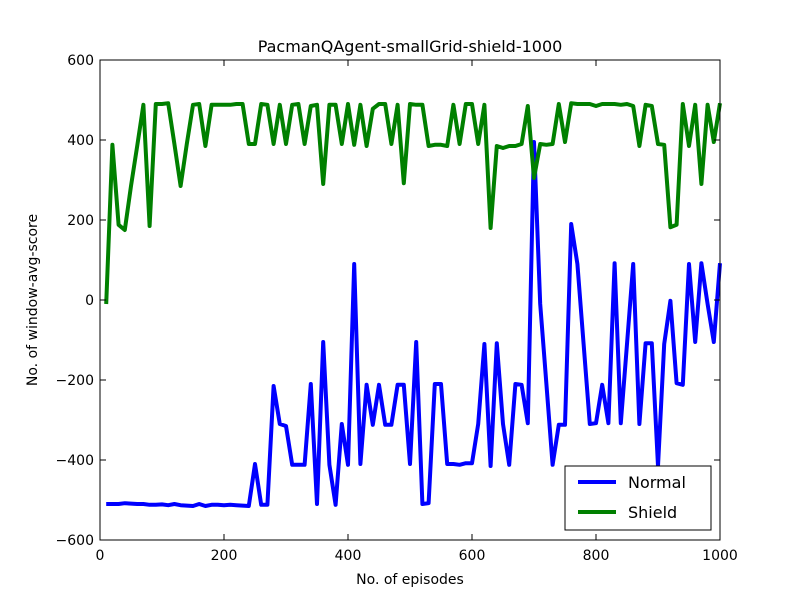 This screenshot has width=800, height=600. Describe the element at coordinates (410, 46) in the screenshot. I see `chart-title: PacmanQAgent-smallGrid-shield-1000` at that location.